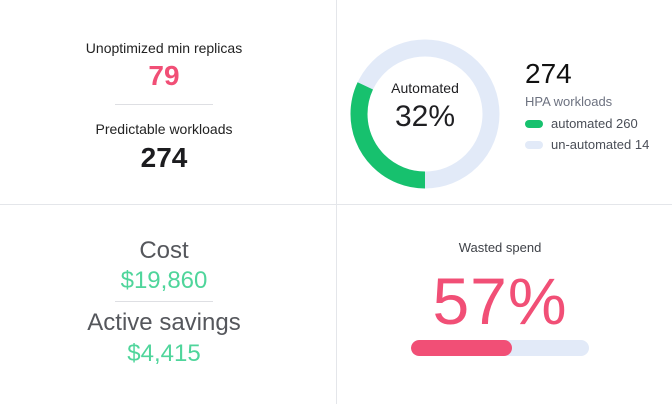  I want to click on cost-label: Cost, so click(164, 250).